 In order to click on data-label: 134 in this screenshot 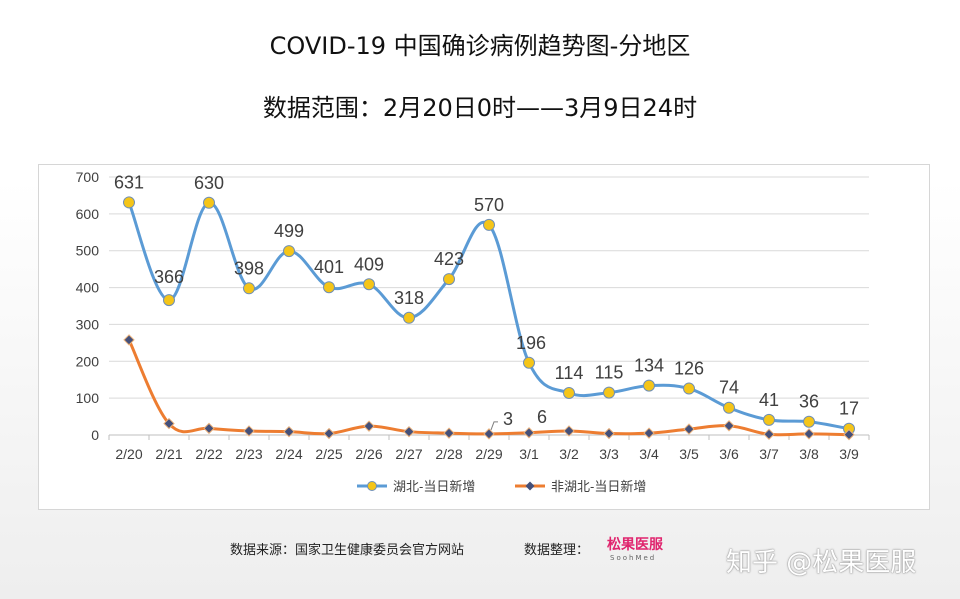, I will do `click(649, 366)`.